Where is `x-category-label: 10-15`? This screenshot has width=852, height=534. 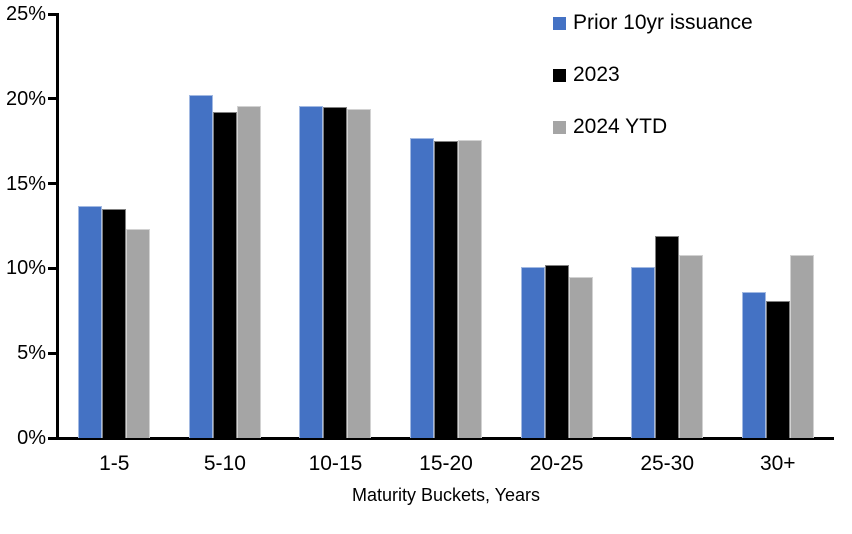 x-category-label: 10-15 is located at coordinates (335, 463).